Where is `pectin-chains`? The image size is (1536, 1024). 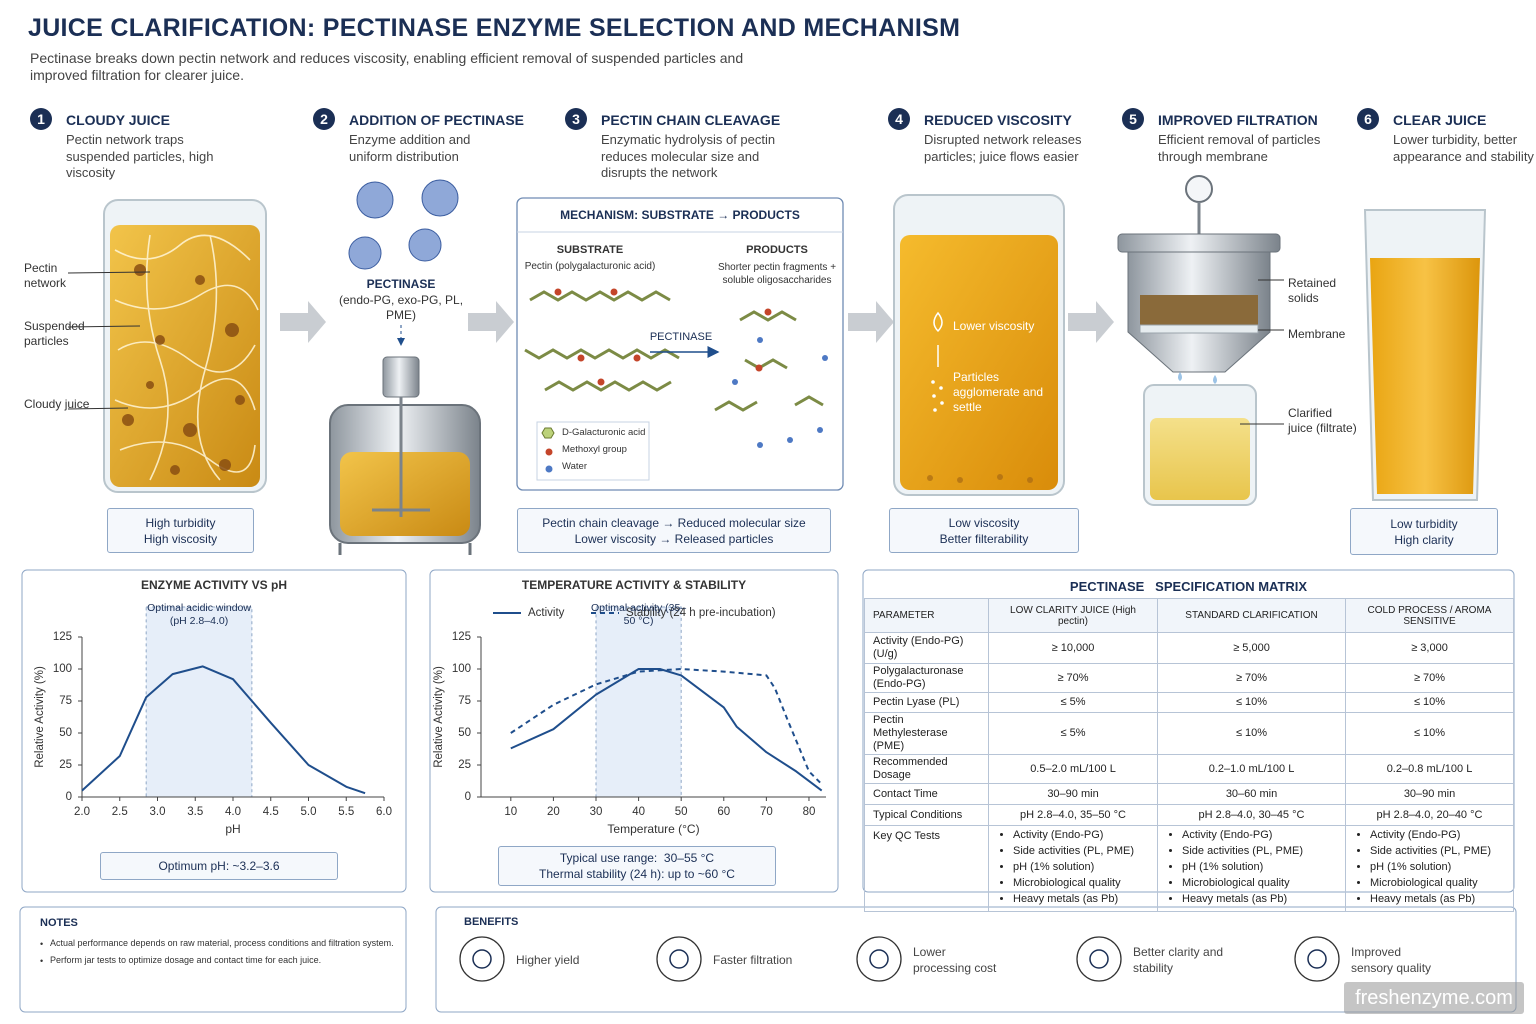
pectin-chains is located at coordinates (674, 351).